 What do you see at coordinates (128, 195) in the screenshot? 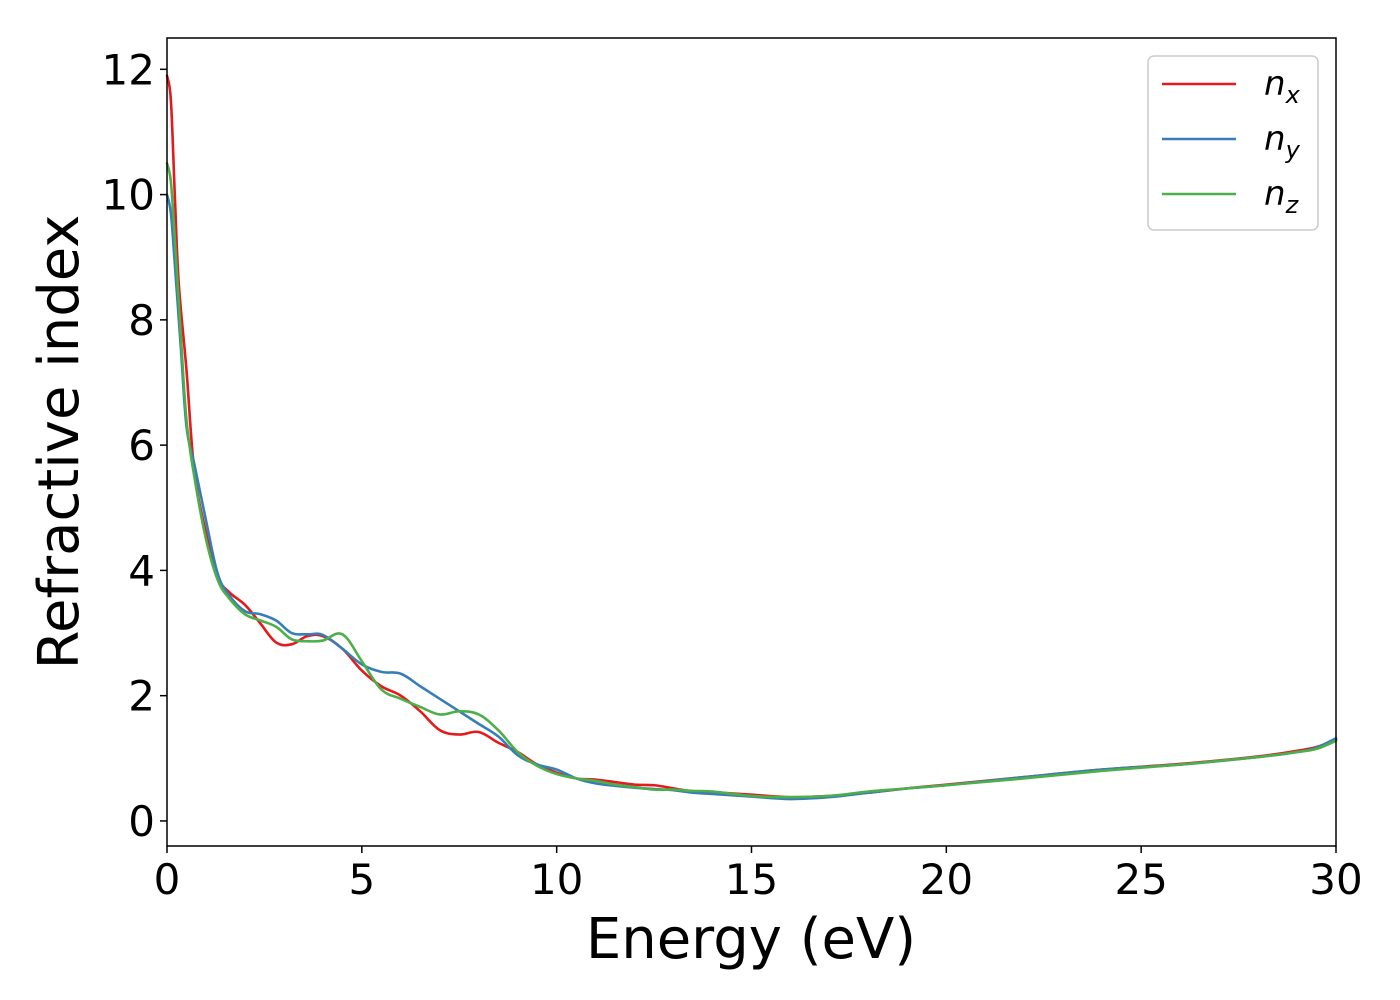
I see `y-tick-label: 10` at bounding box center [128, 195].